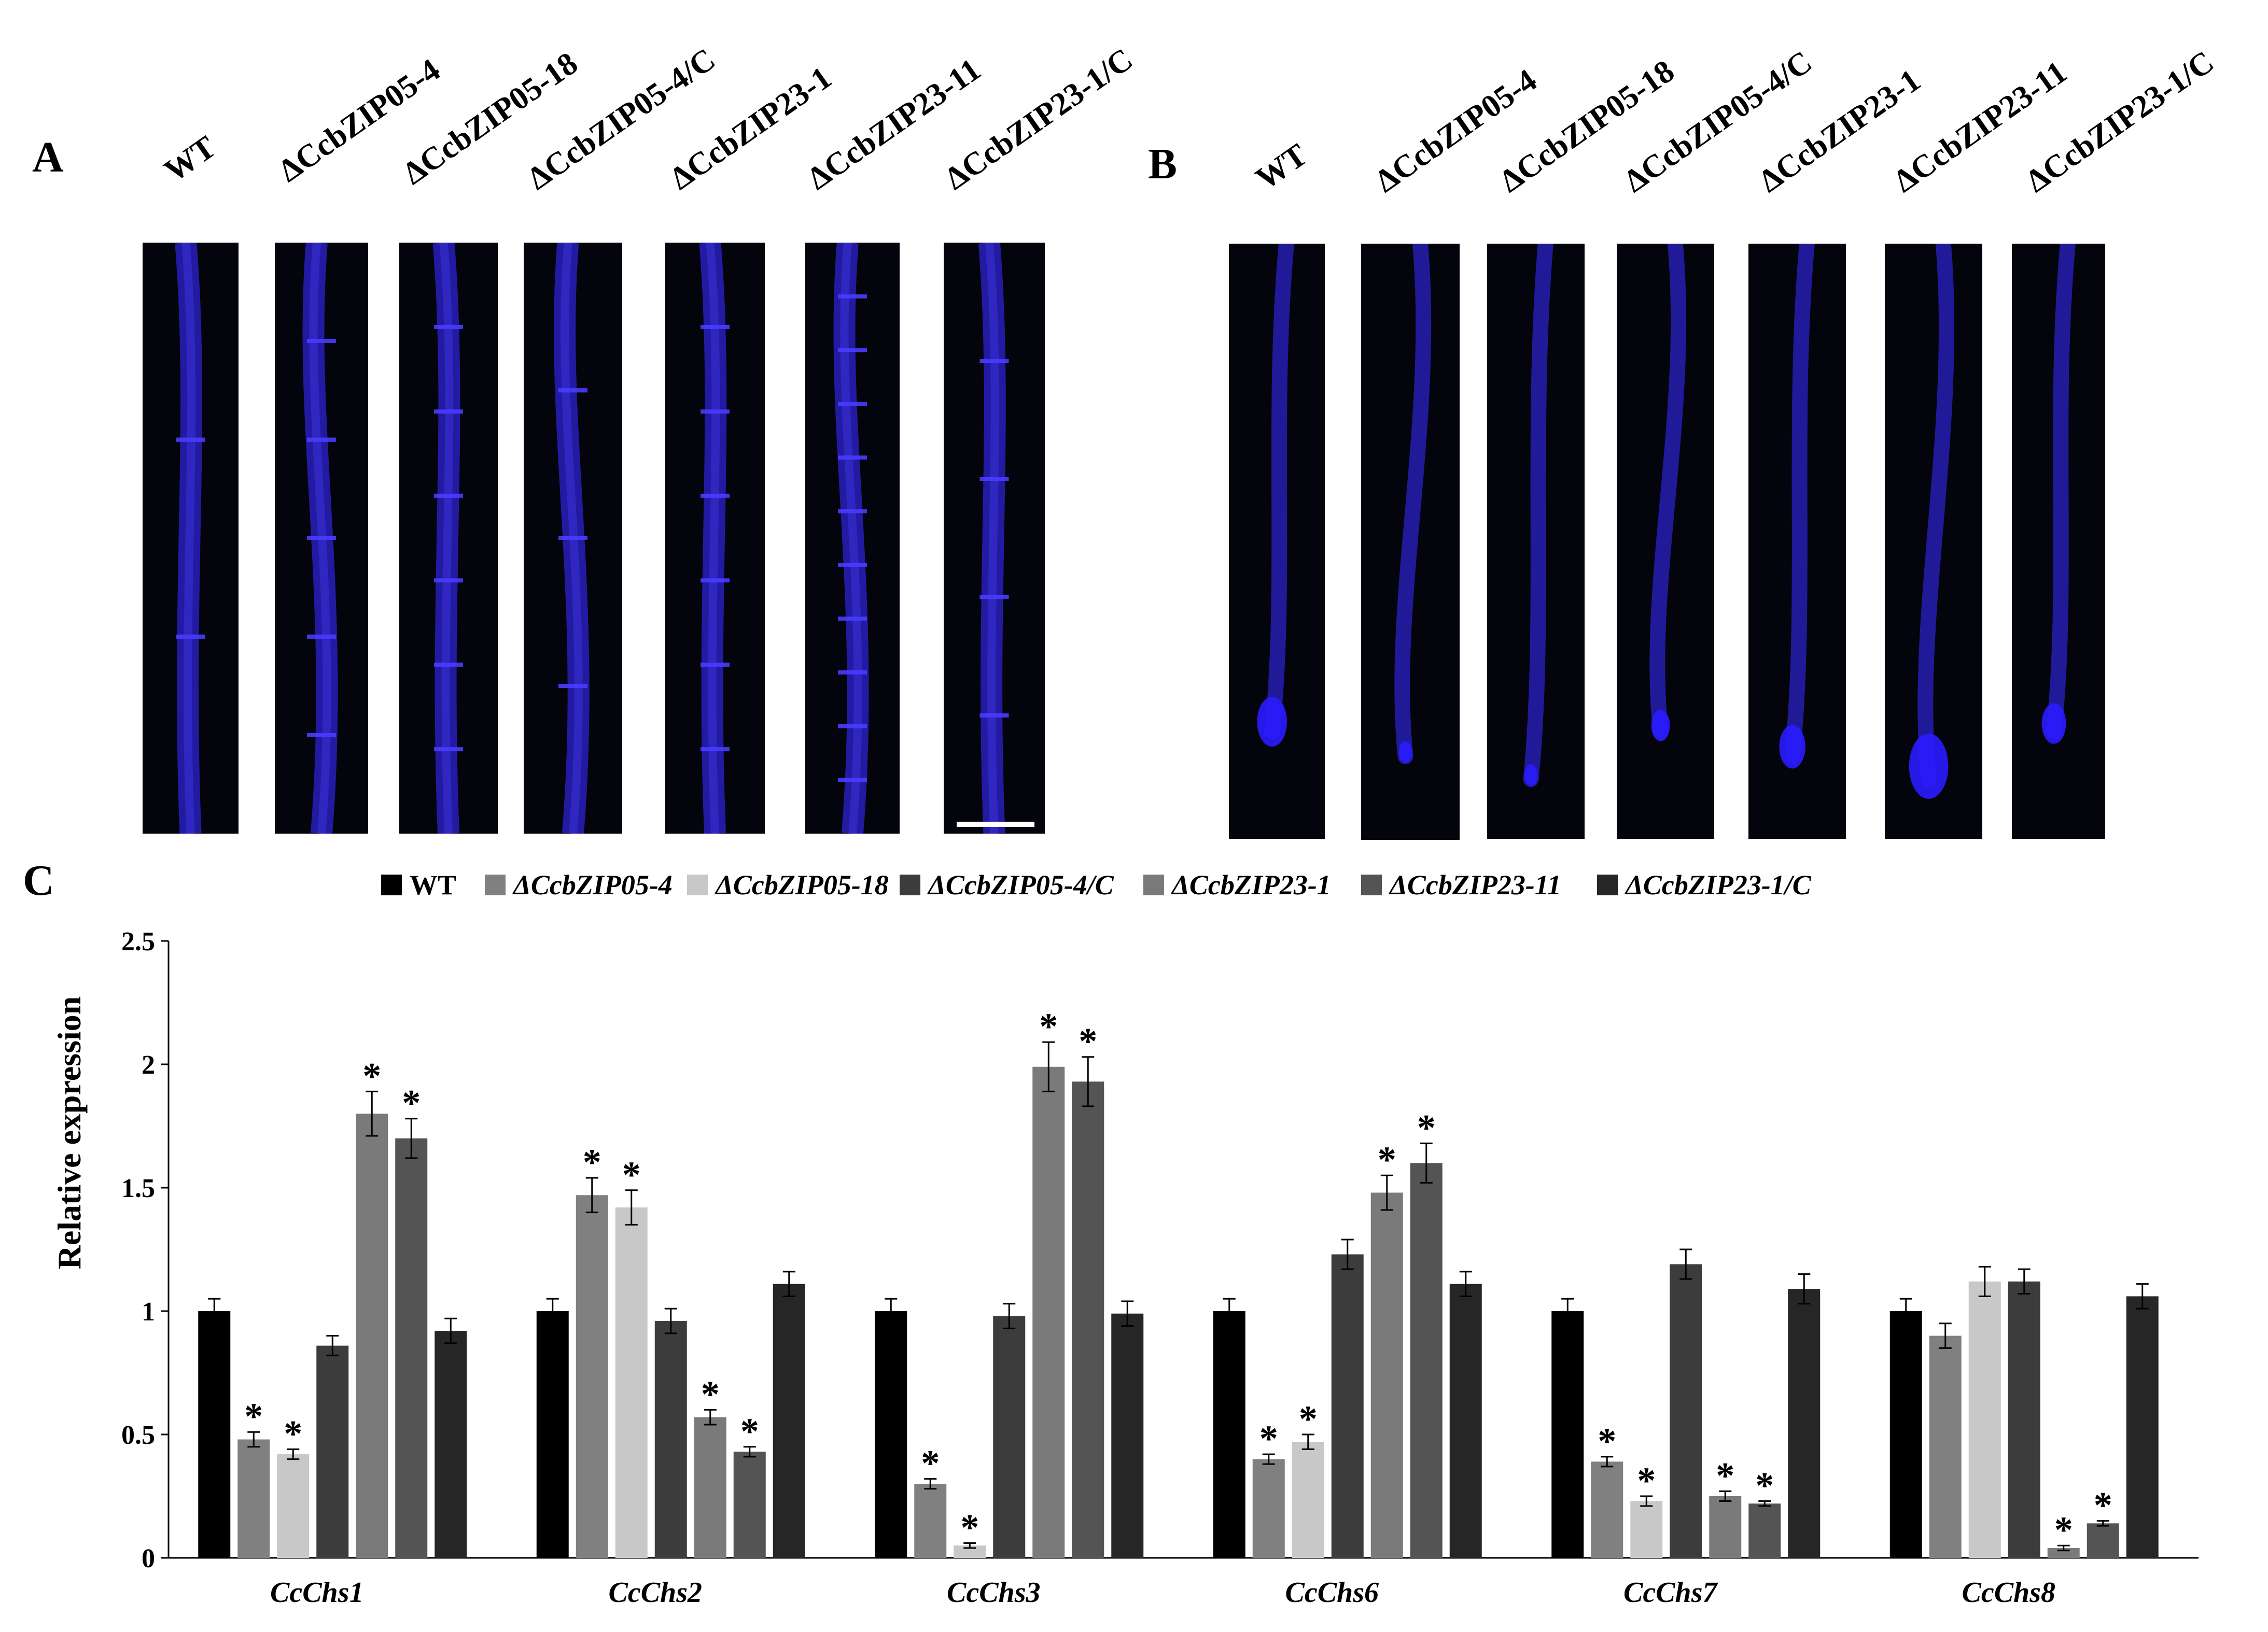  I want to click on y-axis-title: Relative expression, so click(69, 1133).